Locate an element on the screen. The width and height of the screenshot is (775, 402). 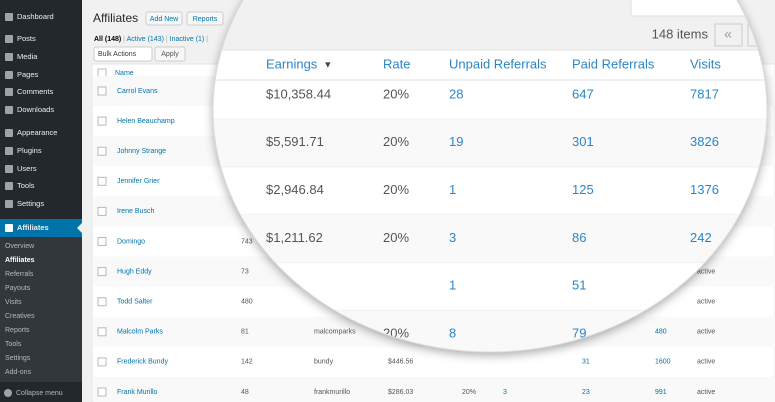
menu-item: Plugins is located at coordinates (29, 150).